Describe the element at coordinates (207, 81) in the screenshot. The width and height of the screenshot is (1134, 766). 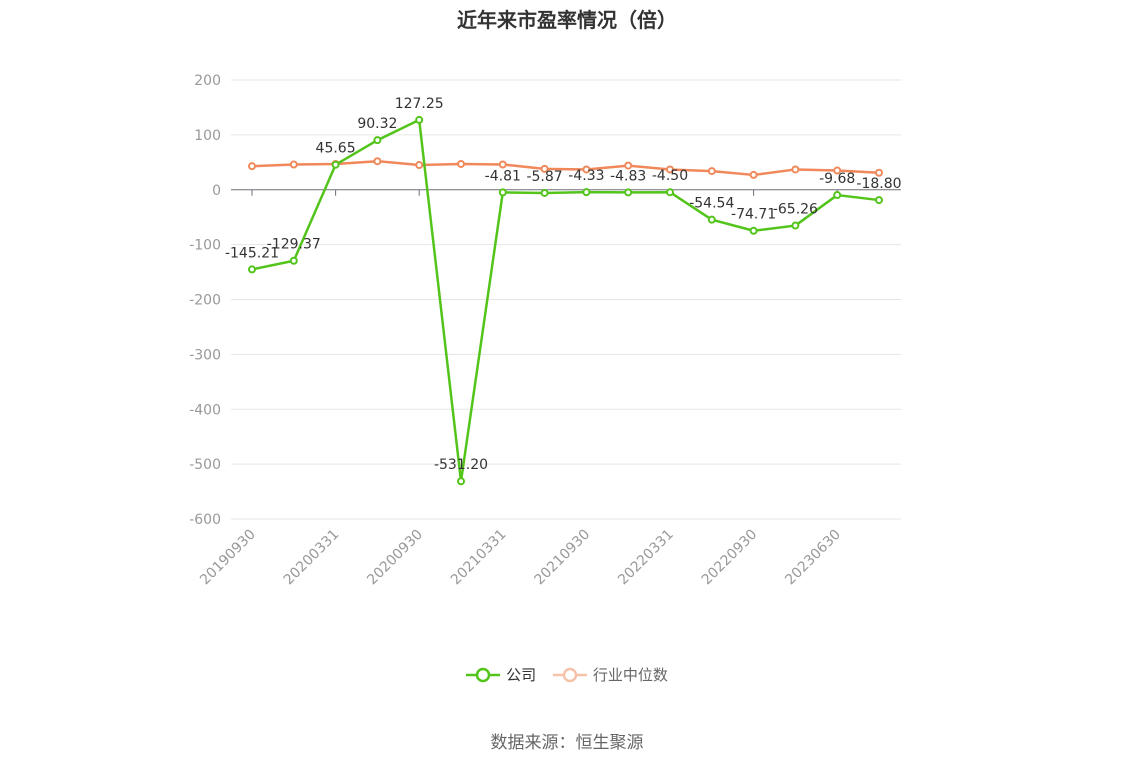
I see `y-tick-label: 200` at that location.